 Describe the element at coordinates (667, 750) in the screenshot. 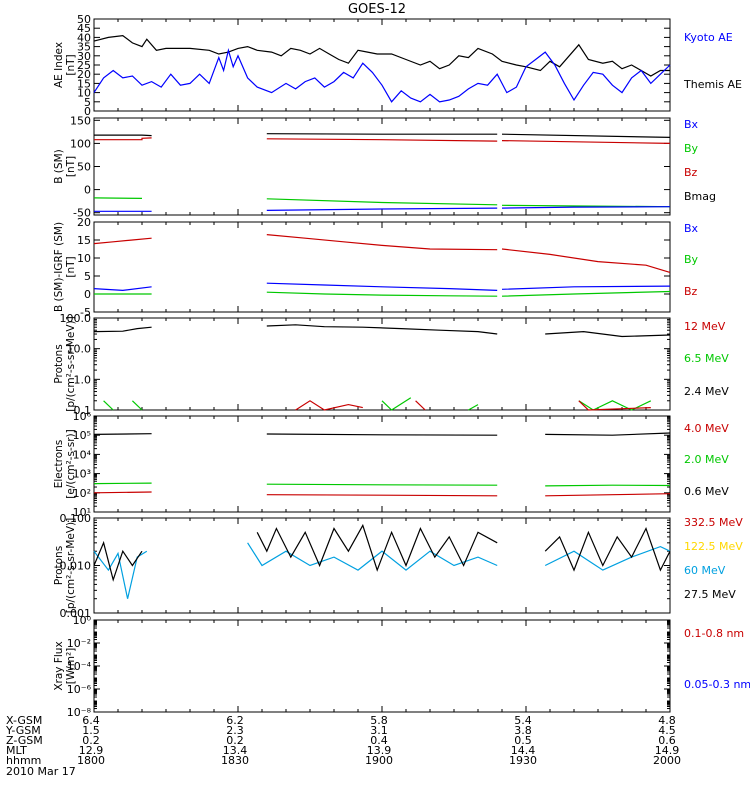

I see `footer-value: 14.9` at that location.